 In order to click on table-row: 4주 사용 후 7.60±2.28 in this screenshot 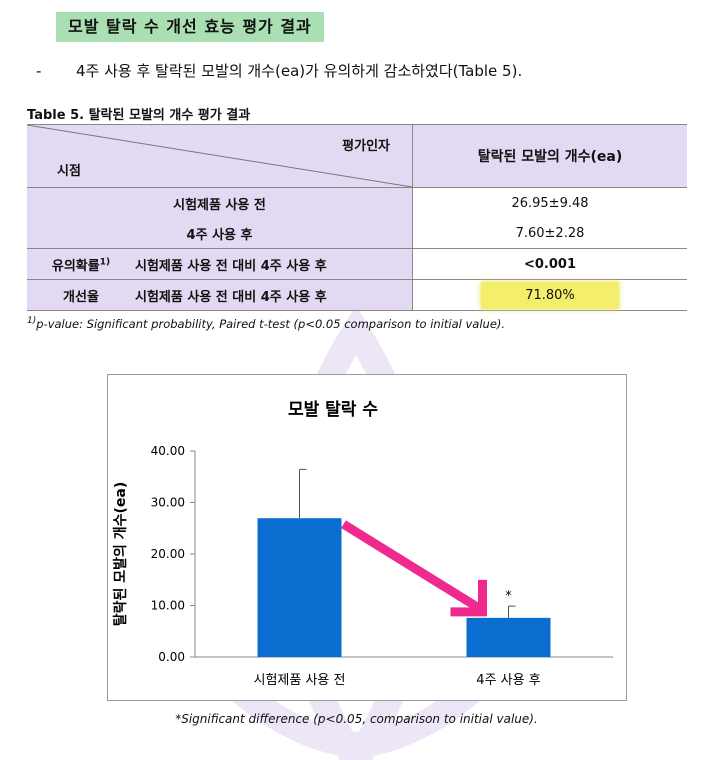, I will do `click(357, 233)`.